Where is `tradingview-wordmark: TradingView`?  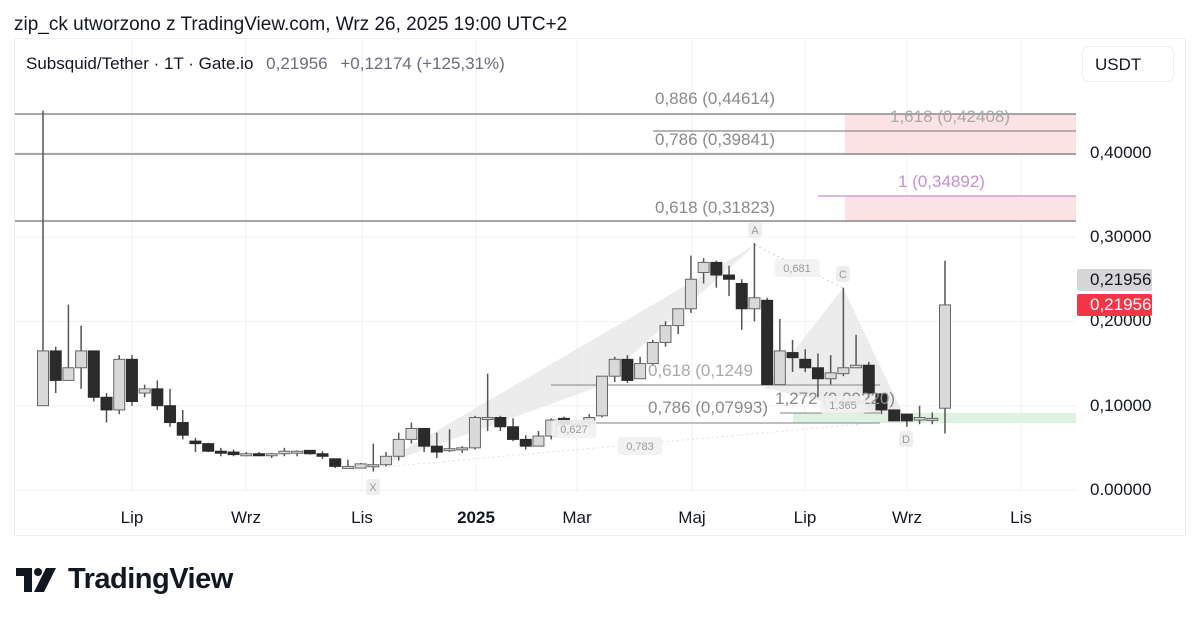 tradingview-wordmark: TradingView is located at coordinates (150, 579).